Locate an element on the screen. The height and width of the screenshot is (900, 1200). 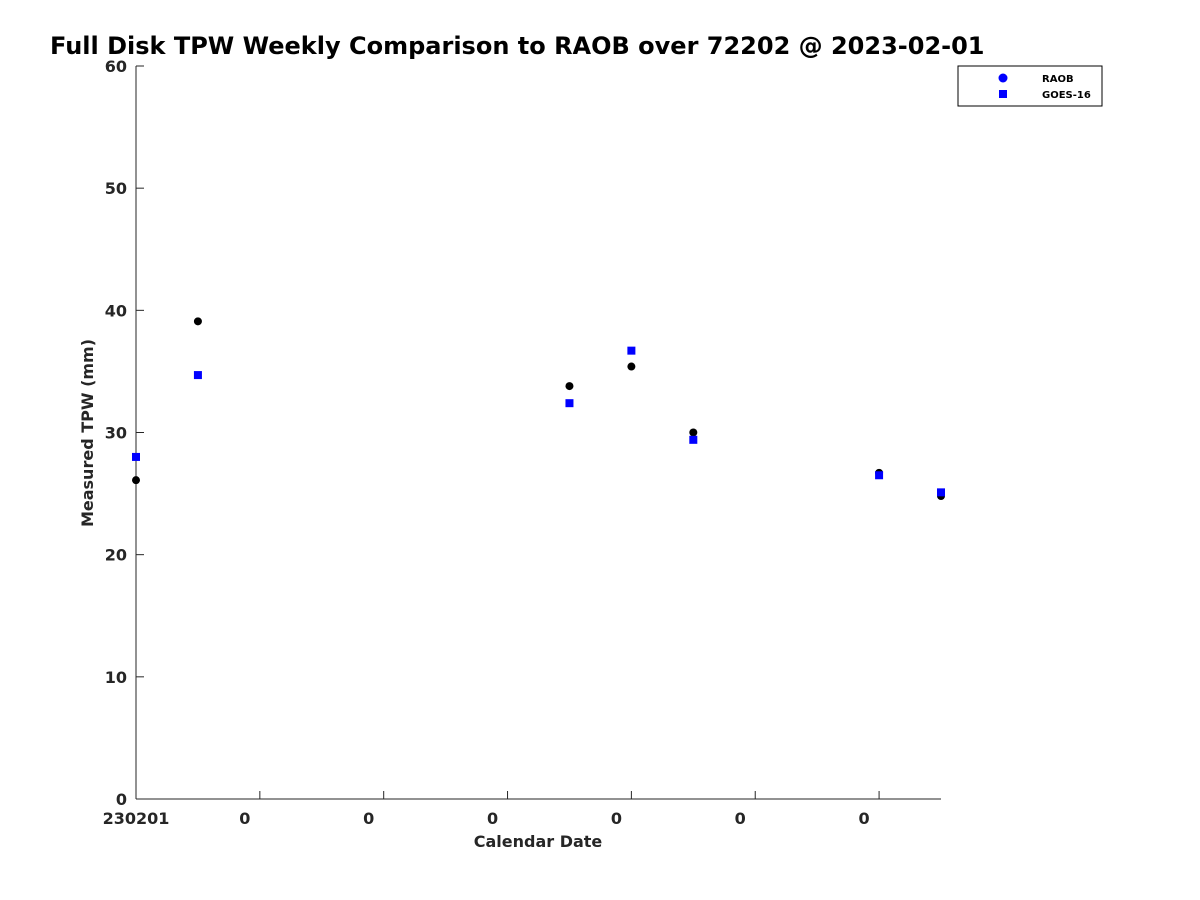
legend-label-goes16: GOES-16 is located at coordinates (1066, 95).